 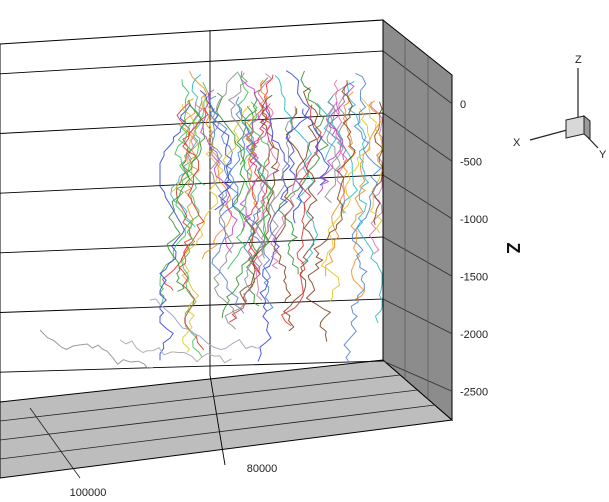 What do you see at coordinates (471, 162) in the screenshot?
I see `z-tick-label: -500` at bounding box center [471, 162].